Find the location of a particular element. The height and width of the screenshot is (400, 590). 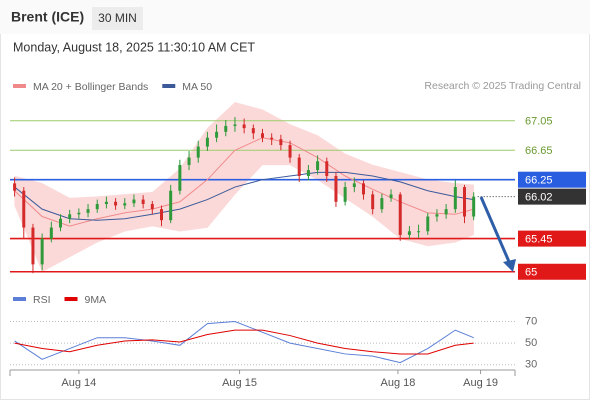

x-tick-label: Aug 14 is located at coordinates (78, 383).